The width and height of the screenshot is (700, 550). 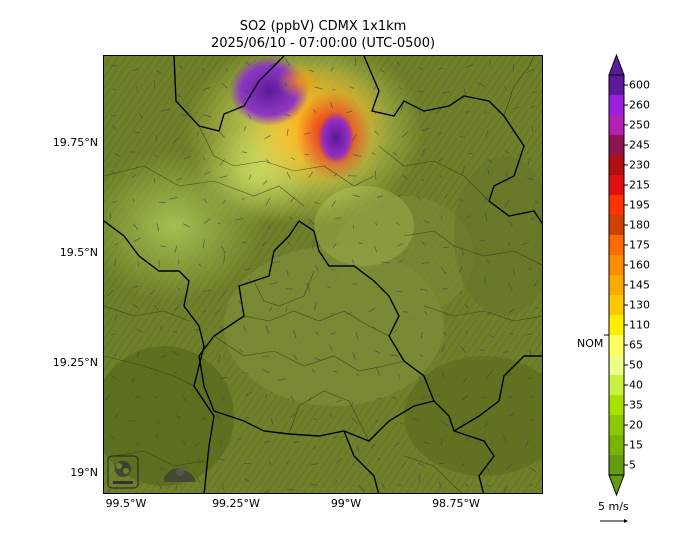 I want to click on colorbar-label: 215, so click(x=639, y=185).